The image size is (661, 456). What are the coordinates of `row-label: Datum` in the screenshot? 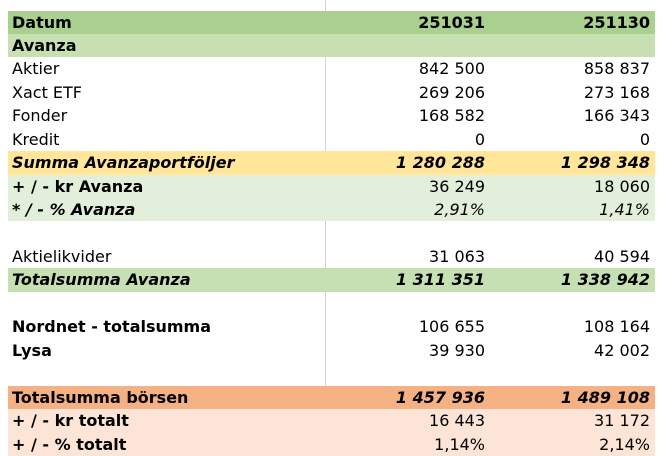 It's located at (42, 22).